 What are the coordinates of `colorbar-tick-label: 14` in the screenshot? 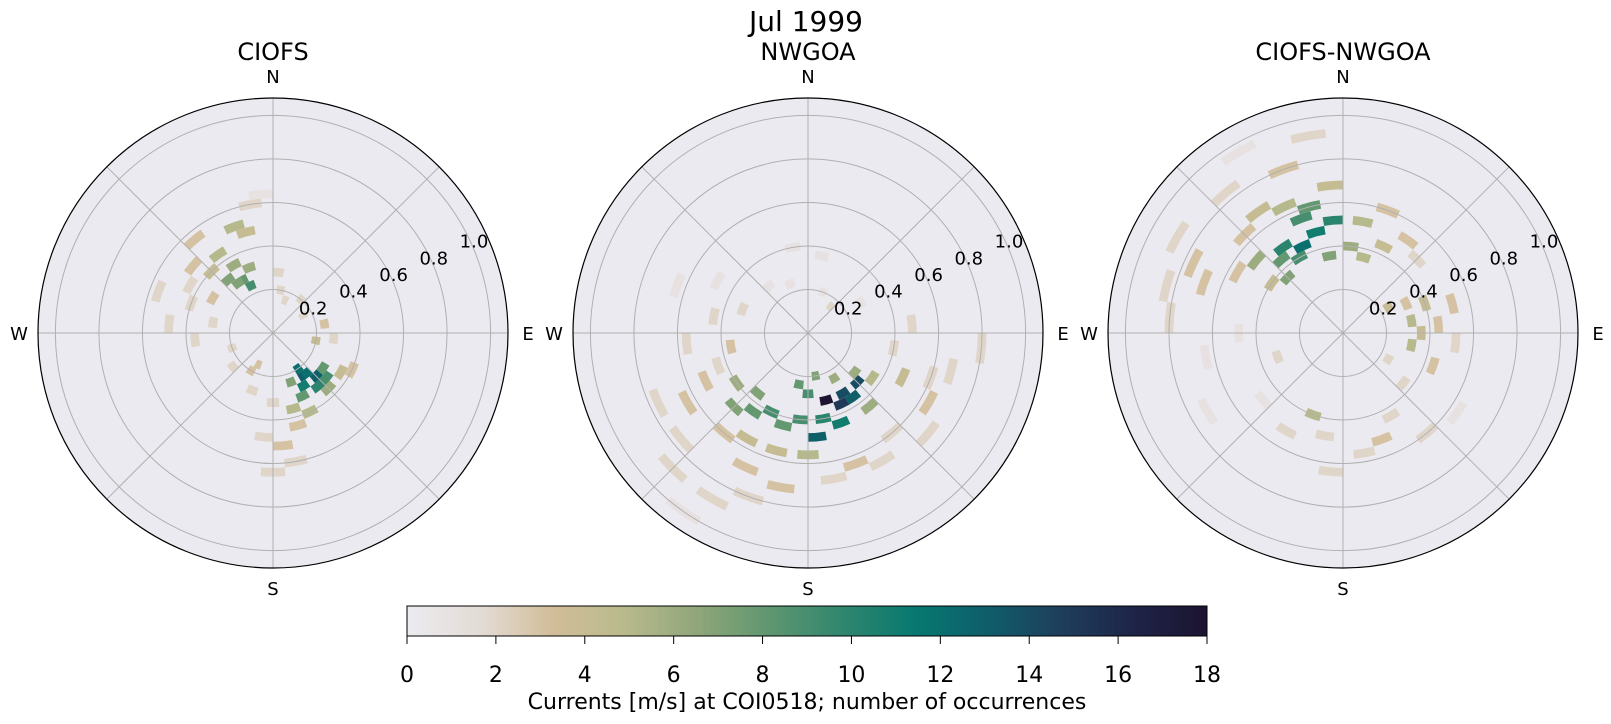 It's located at (1029, 675).